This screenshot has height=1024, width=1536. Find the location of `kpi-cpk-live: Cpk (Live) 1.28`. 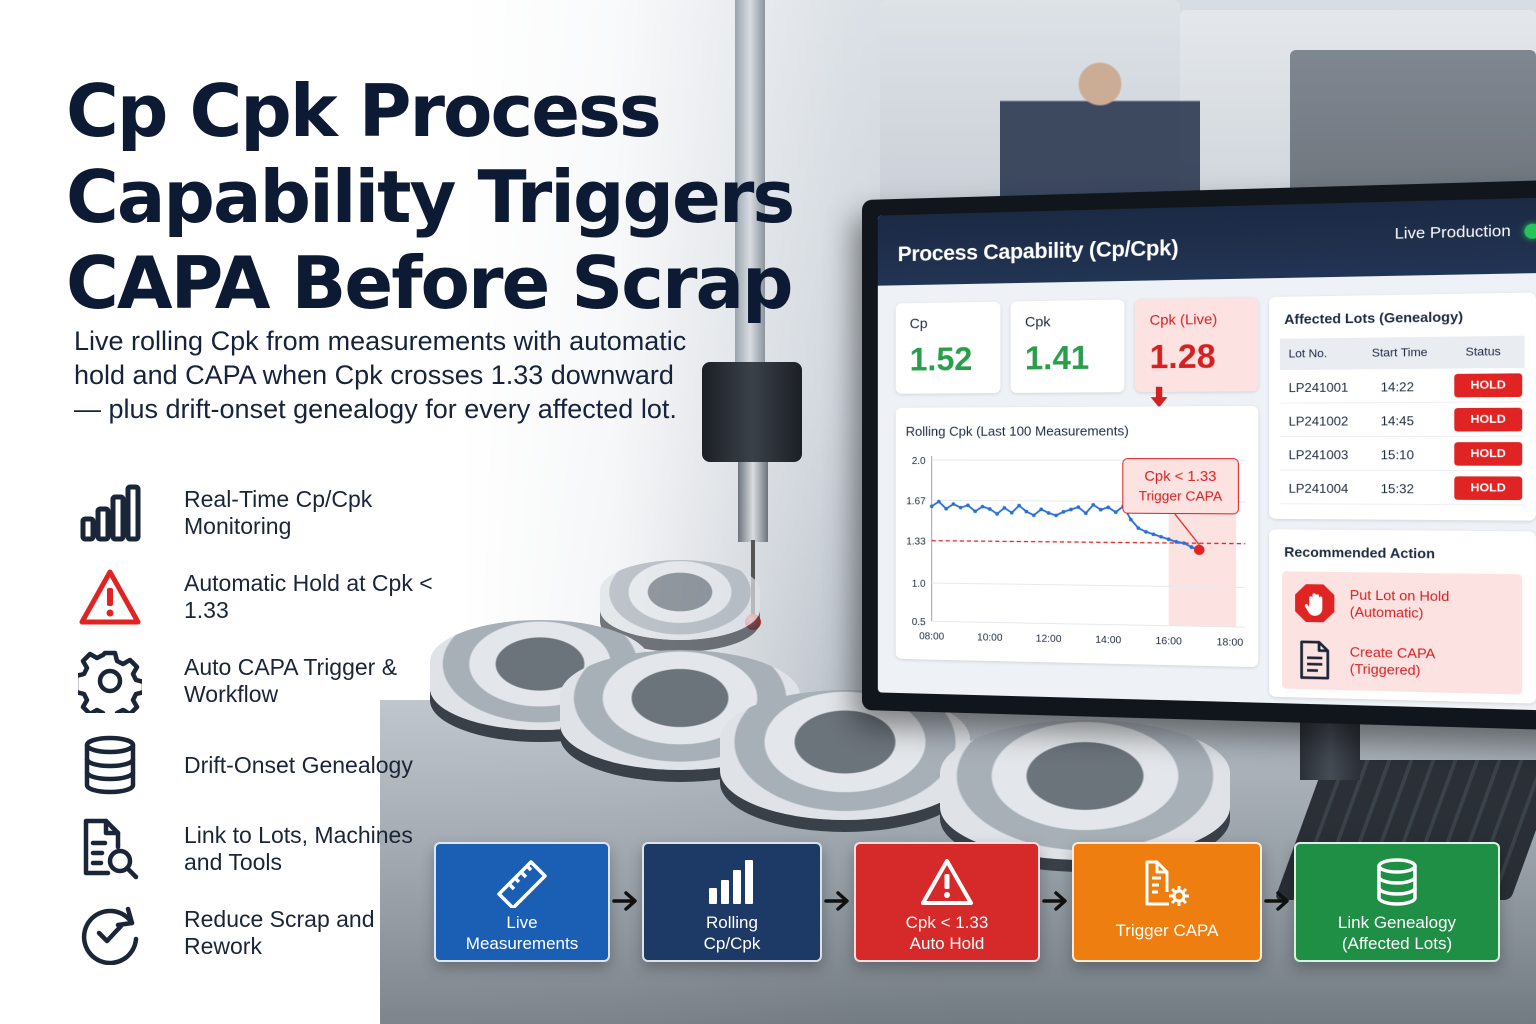

kpi-cpk-live: Cpk (Live) 1.28 is located at coordinates (1196, 344).